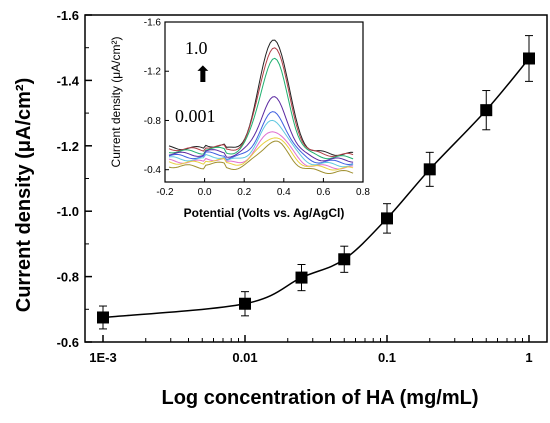  What do you see at coordinates (244, 357) in the screenshot?
I see `x-tick-label: 0.01` at bounding box center [244, 357].